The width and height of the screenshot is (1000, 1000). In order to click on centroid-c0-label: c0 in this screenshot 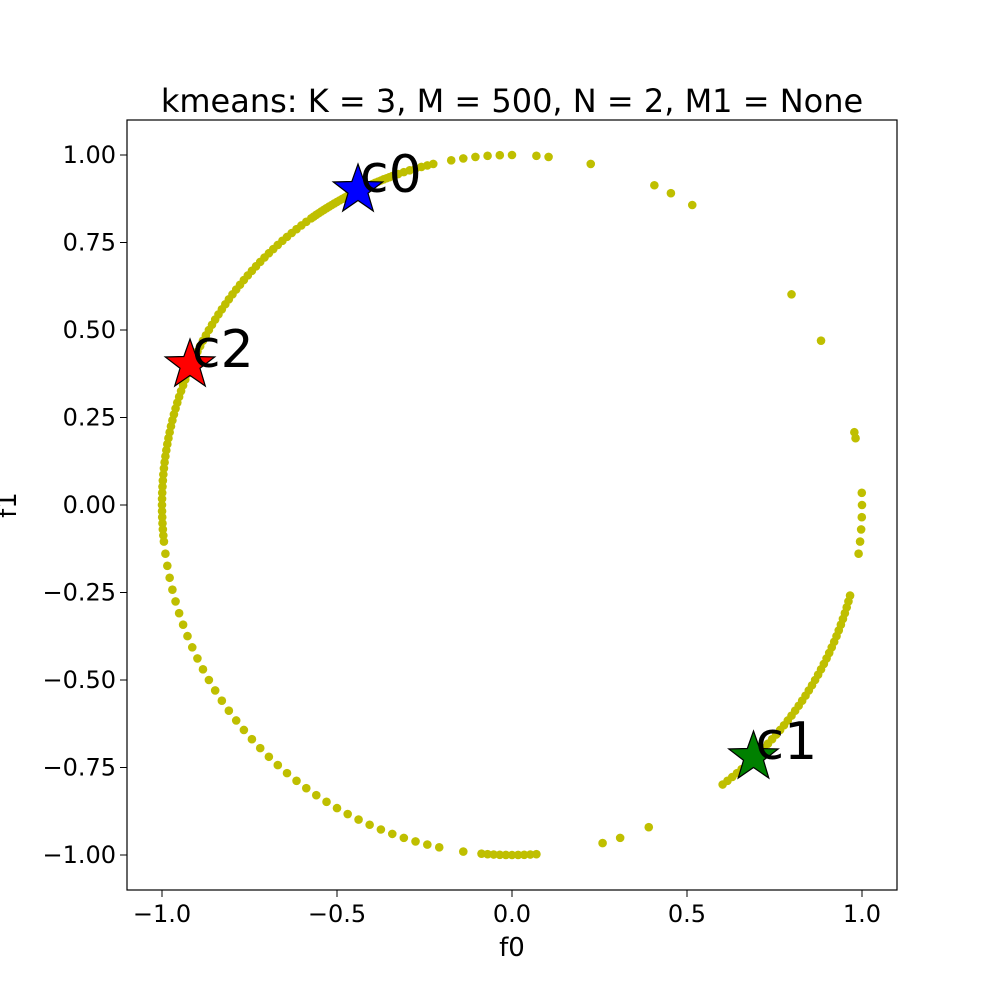, I will do `click(391, 175)`.